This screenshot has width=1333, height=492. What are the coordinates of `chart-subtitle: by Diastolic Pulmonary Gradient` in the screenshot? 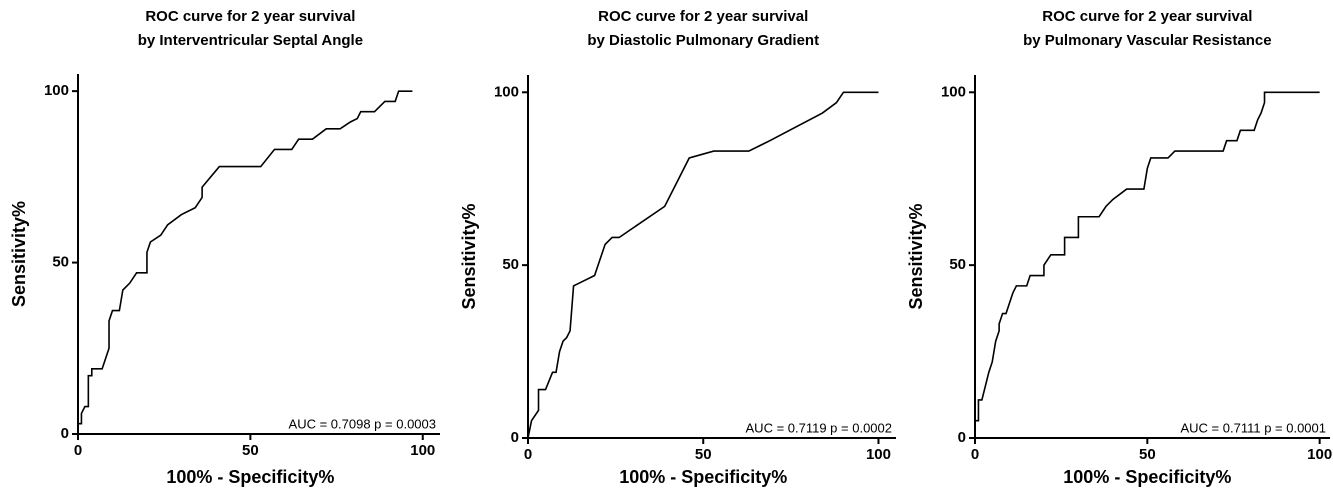 It's located at (703, 40).